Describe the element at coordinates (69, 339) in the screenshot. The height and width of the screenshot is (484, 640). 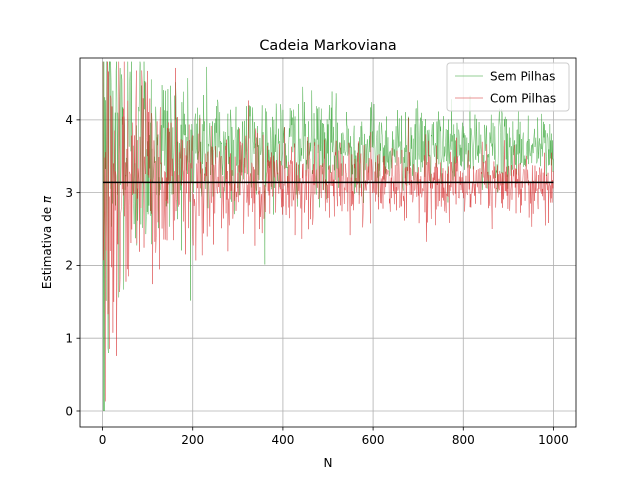
I see `y-tick-label: 1` at that location.